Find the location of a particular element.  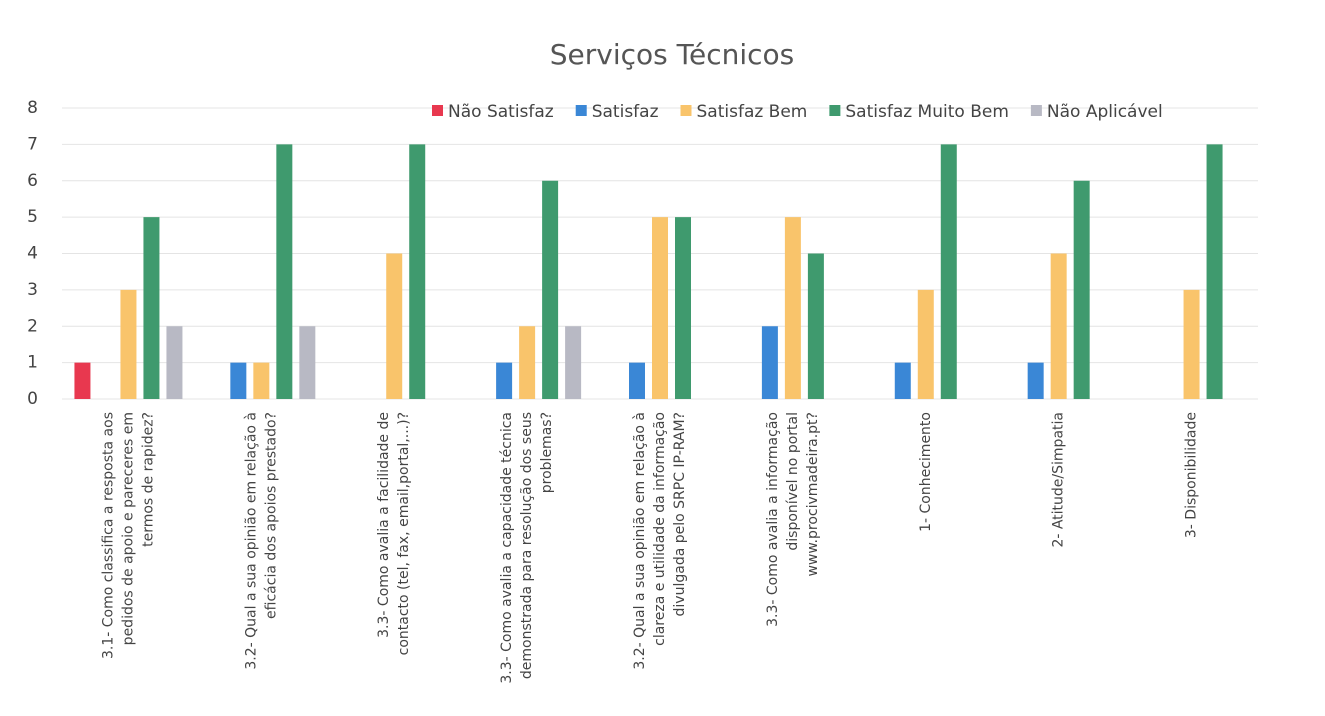

x-tick-label: termos de rapidez? is located at coordinates (148, 479).